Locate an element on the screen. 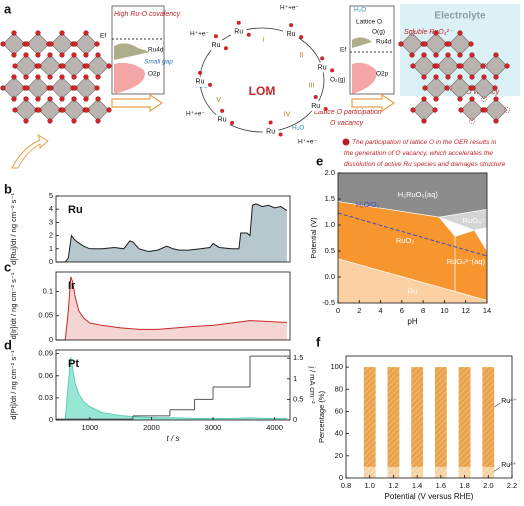  y-tick-label: 0.0 is located at coordinates (330, 276).